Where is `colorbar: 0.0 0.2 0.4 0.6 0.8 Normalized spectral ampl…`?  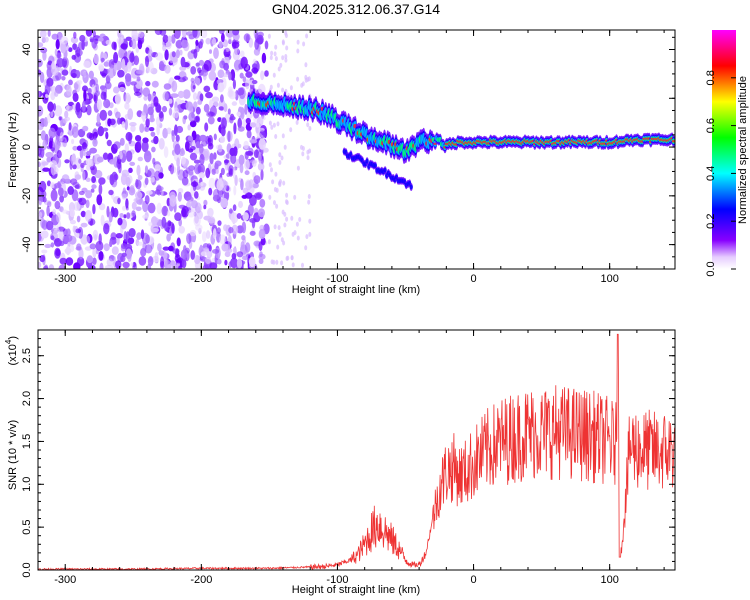 colorbar: 0.0 0.2 0.4 0.6 0.8 Normalized spectral ampl… is located at coordinates (727, 153).